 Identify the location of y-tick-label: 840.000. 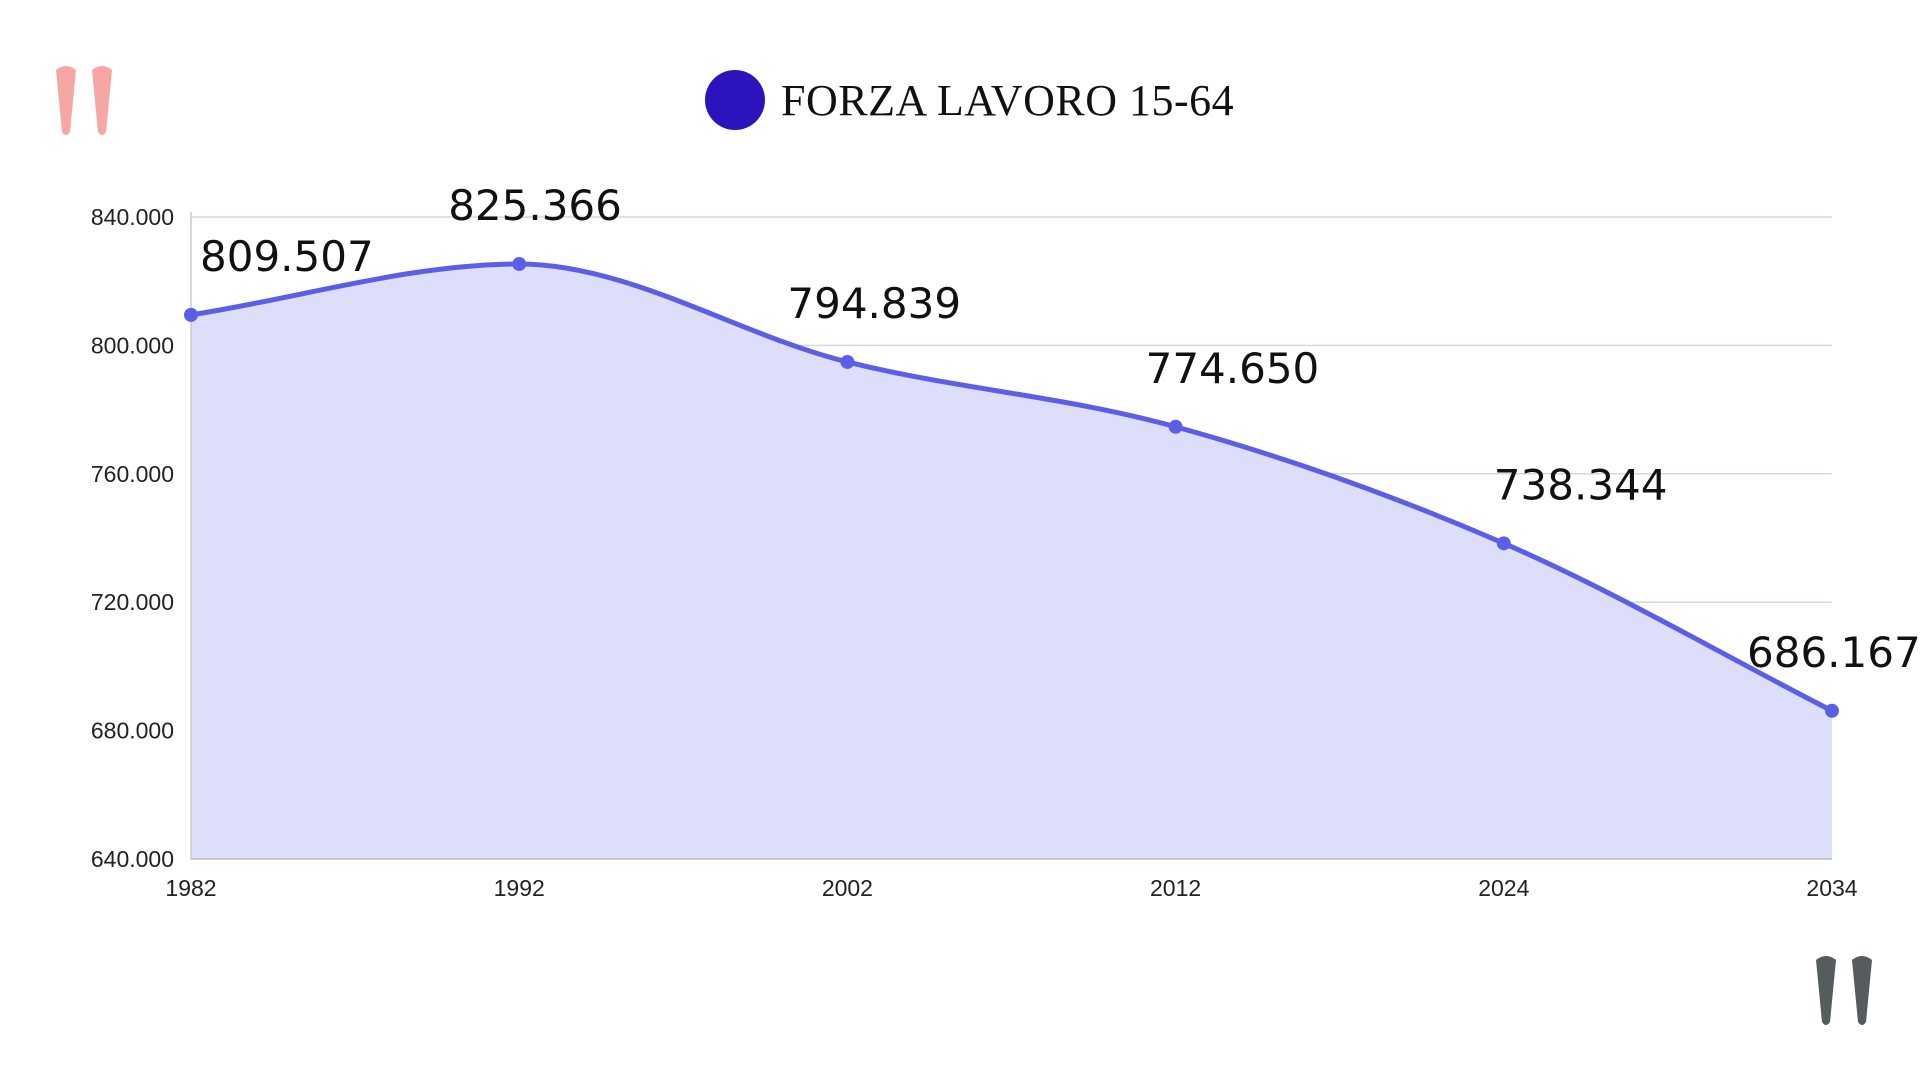
(132, 217).